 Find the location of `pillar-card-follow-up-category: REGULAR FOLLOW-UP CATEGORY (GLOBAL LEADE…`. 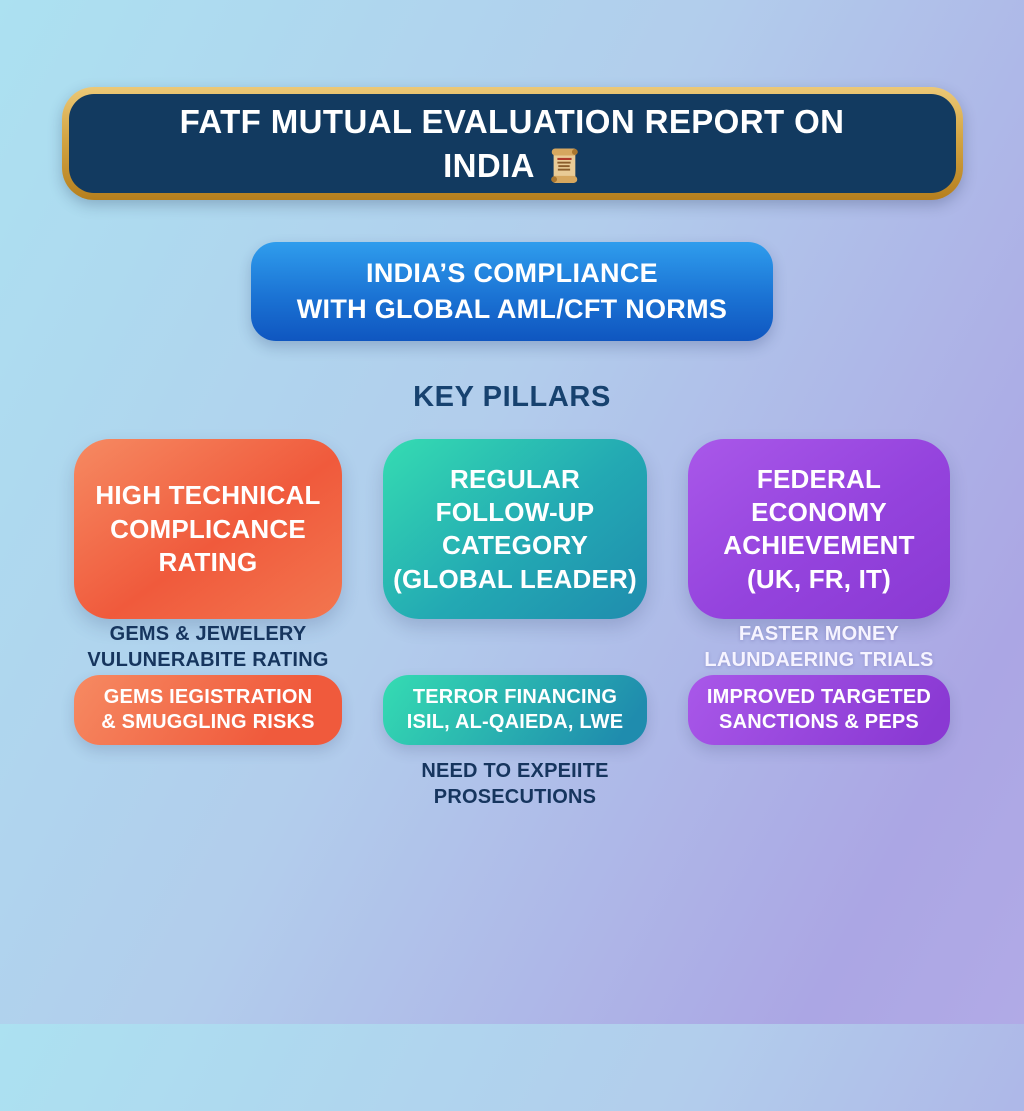

pillar-card-follow-up-category: REGULAR FOLLOW-UP CATEGORY (GLOBAL LEADE… is located at coordinates (515, 529).